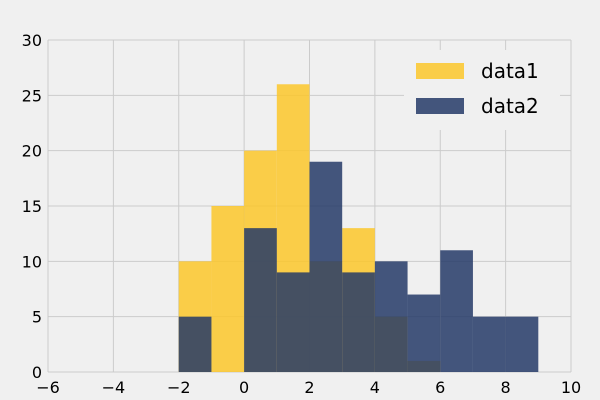 The width and height of the screenshot is (600, 400). I want to click on legend-label-data1: data1, so click(510, 71).